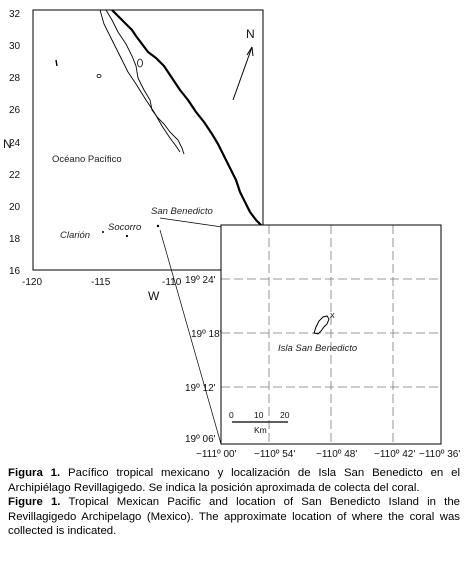 This screenshot has height=574, width=469. Describe the element at coordinates (75, 235) in the screenshot. I see `clarion-label: Clarión` at that location.